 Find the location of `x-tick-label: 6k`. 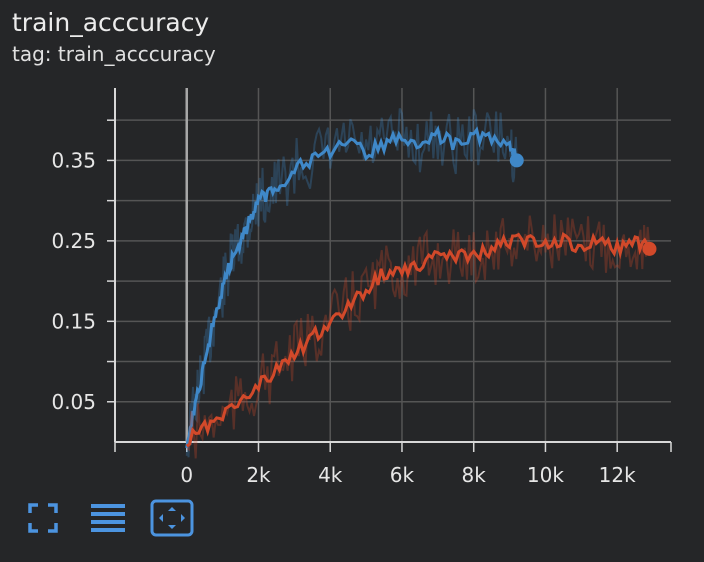

x-tick-label: 6k is located at coordinates (402, 475).